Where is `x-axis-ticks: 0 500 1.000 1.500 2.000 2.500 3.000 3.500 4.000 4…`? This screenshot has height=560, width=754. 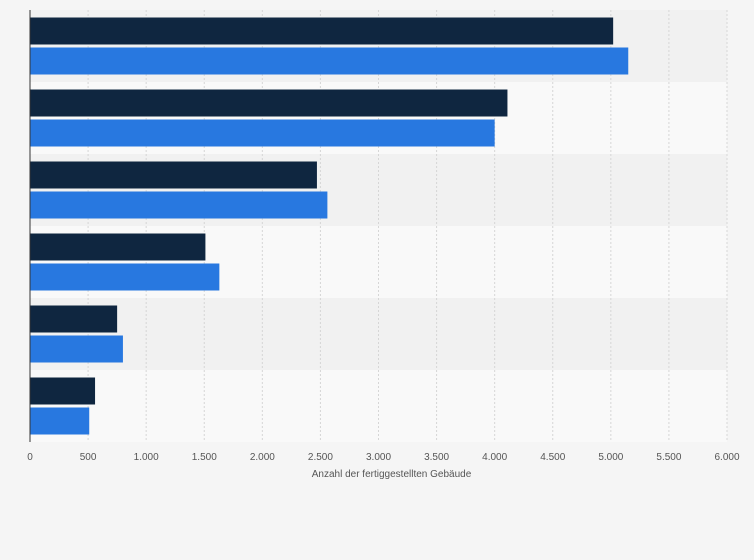
x-axis-ticks: 0 500 1.000 1.500 2.000 2.500 3.000 3.500 4.000 4… is located at coordinates (383, 457).